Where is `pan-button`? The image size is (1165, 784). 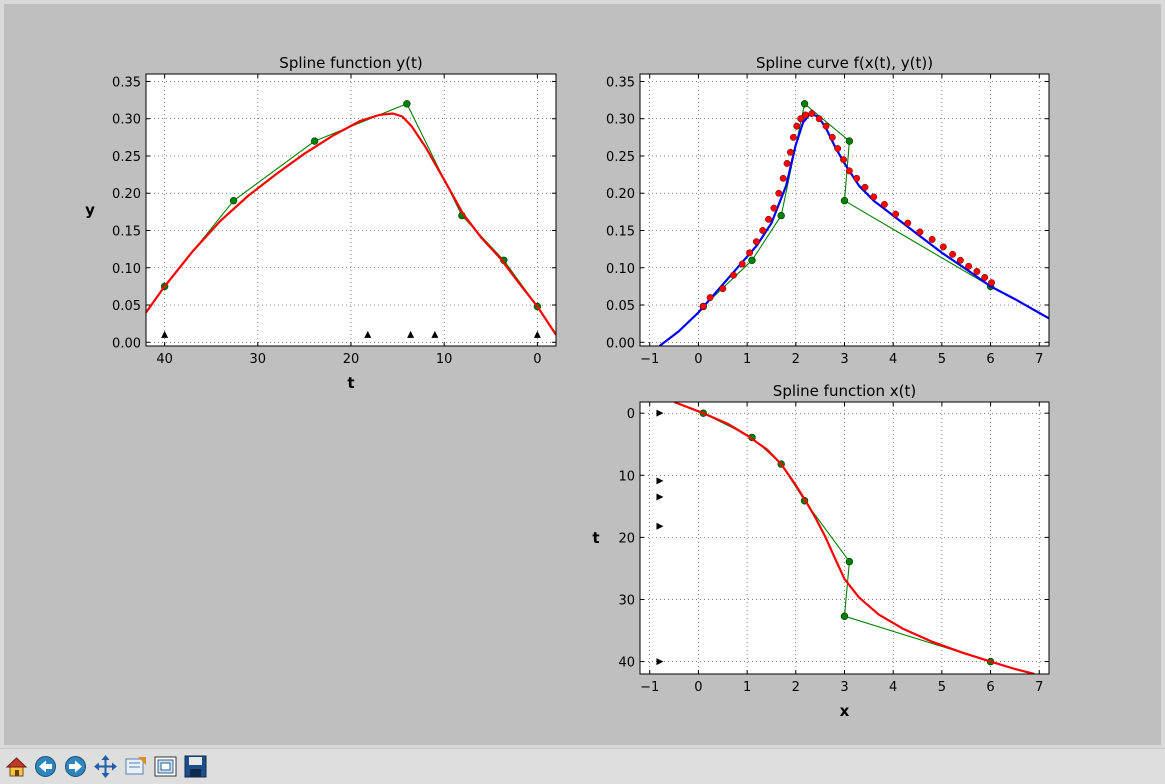
pan-button is located at coordinates (105, 766).